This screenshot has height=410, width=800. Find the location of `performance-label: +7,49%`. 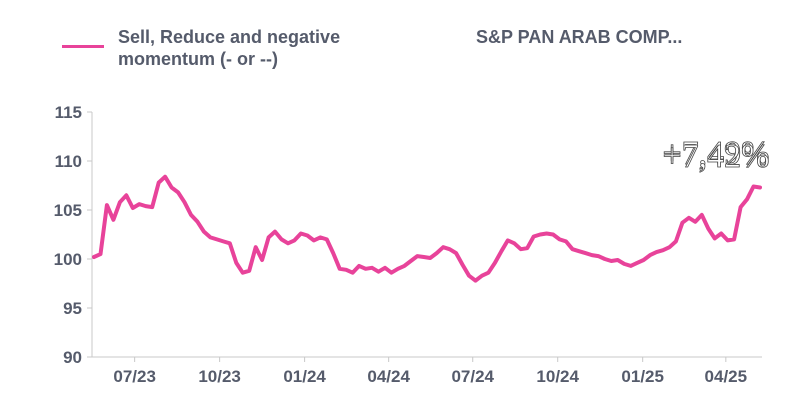

performance-label: +7,49% is located at coordinates (716, 153).